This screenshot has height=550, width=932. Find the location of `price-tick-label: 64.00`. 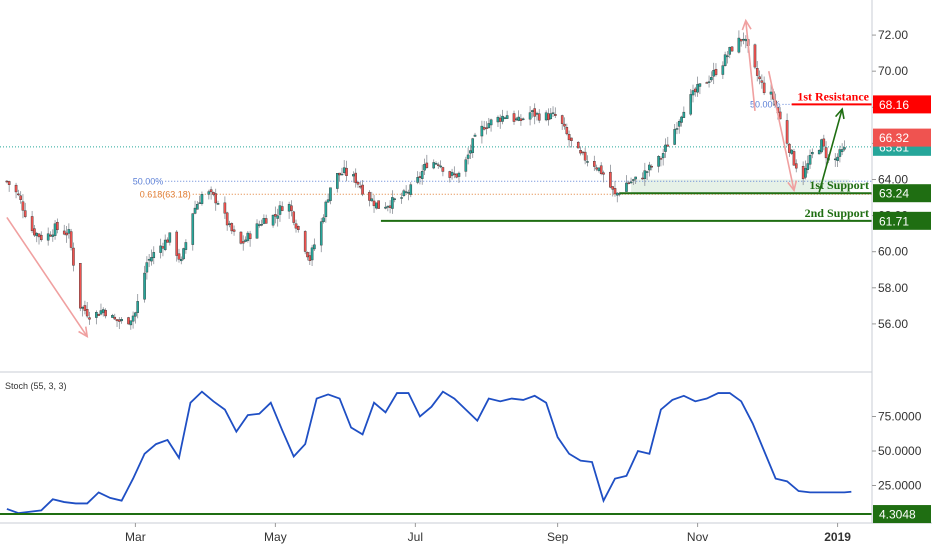

price-tick-label: 64.00 is located at coordinates (893, 179).